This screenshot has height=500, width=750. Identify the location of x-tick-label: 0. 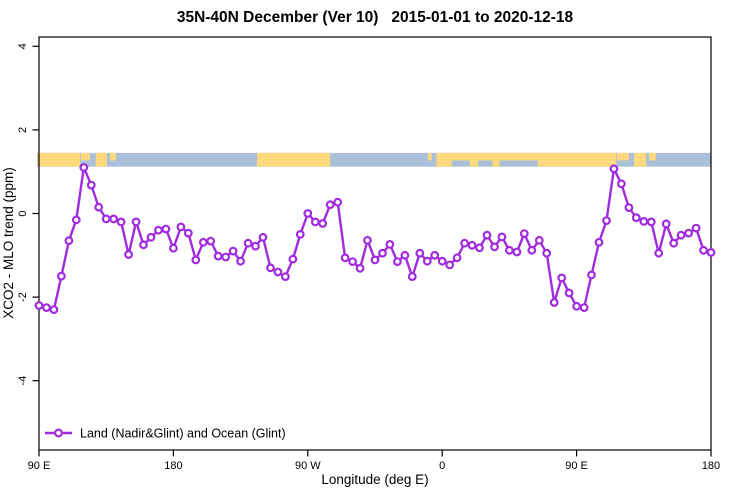
(442, 466).